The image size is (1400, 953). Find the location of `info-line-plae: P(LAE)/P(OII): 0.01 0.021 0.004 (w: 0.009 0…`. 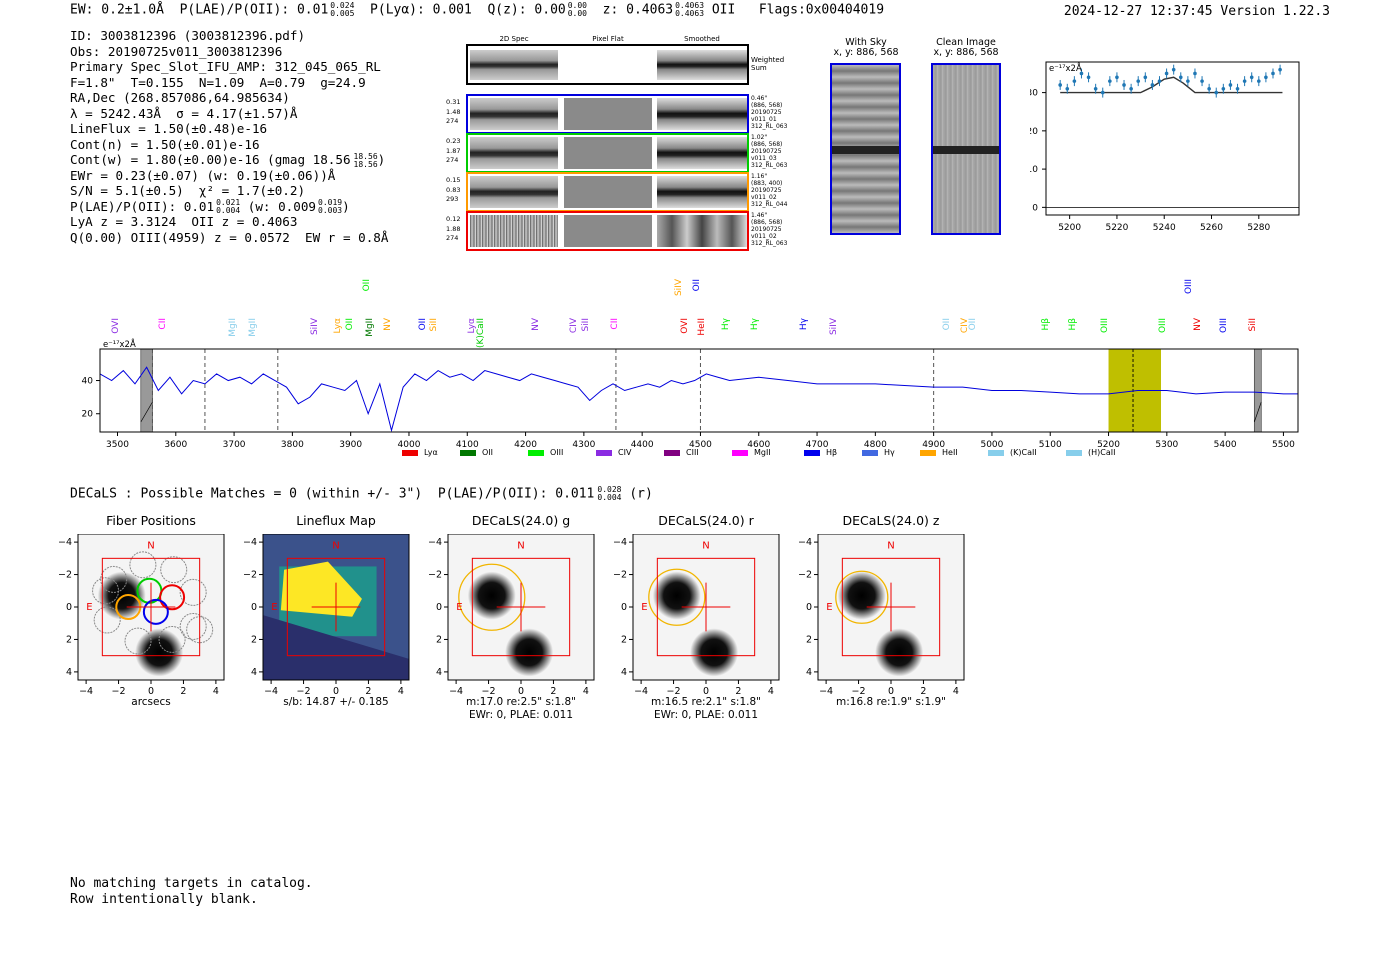

info-line-plae: P(LAE)/P(OII): 0.01 0.021 0.004 (w: 0.009 0… is located at coordinates (210, 206).